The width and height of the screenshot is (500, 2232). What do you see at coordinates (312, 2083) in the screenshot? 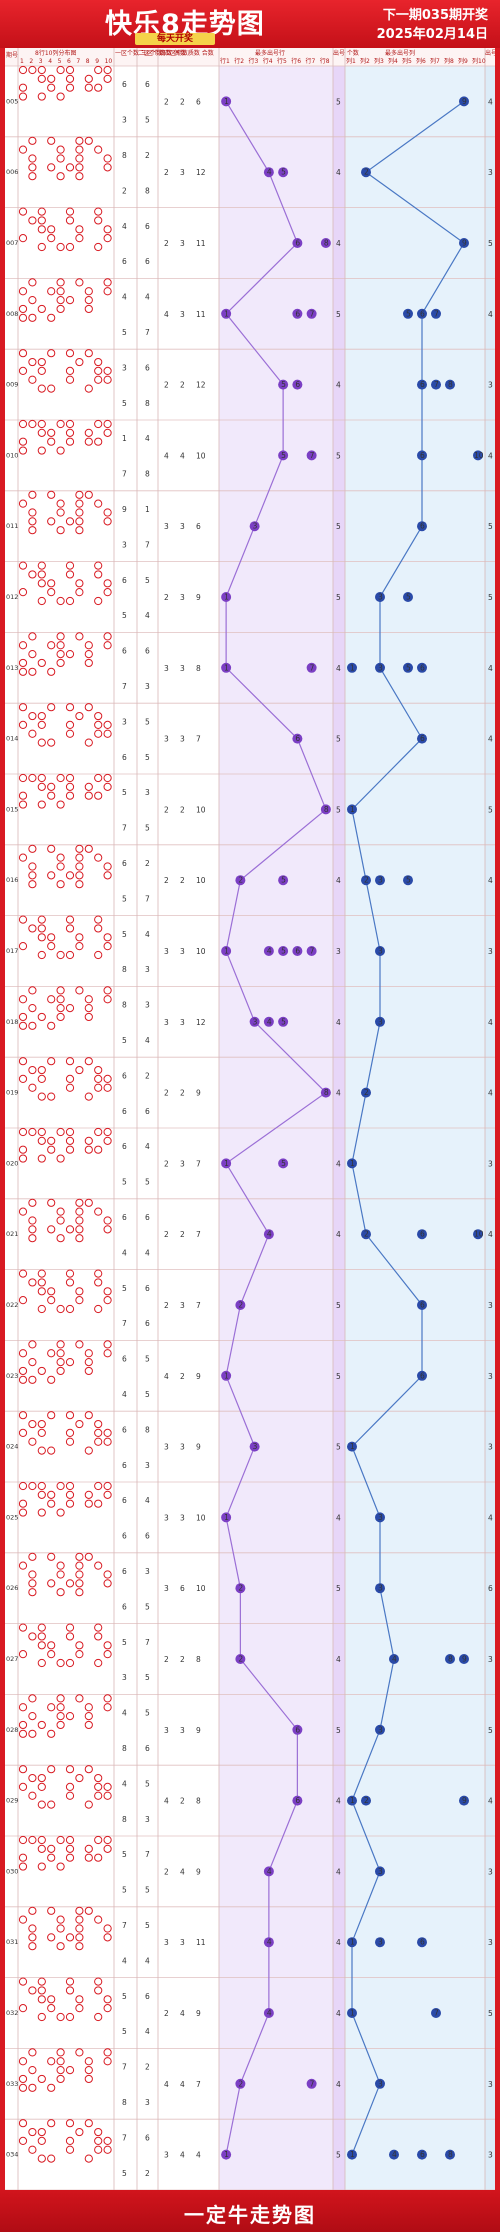
I see `row-extra-value: 7` at bounding box center [312, 2083].